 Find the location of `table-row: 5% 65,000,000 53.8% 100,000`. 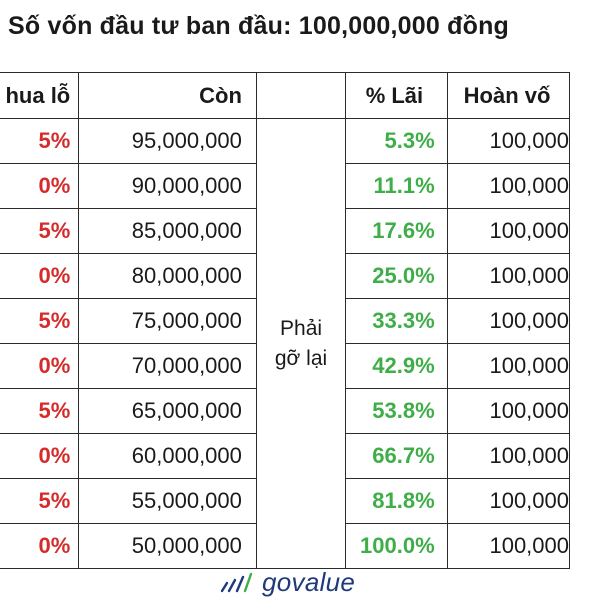

table-row: 5% 65,000,000 53.8% 100,000 is located at coordinates (285, 411).